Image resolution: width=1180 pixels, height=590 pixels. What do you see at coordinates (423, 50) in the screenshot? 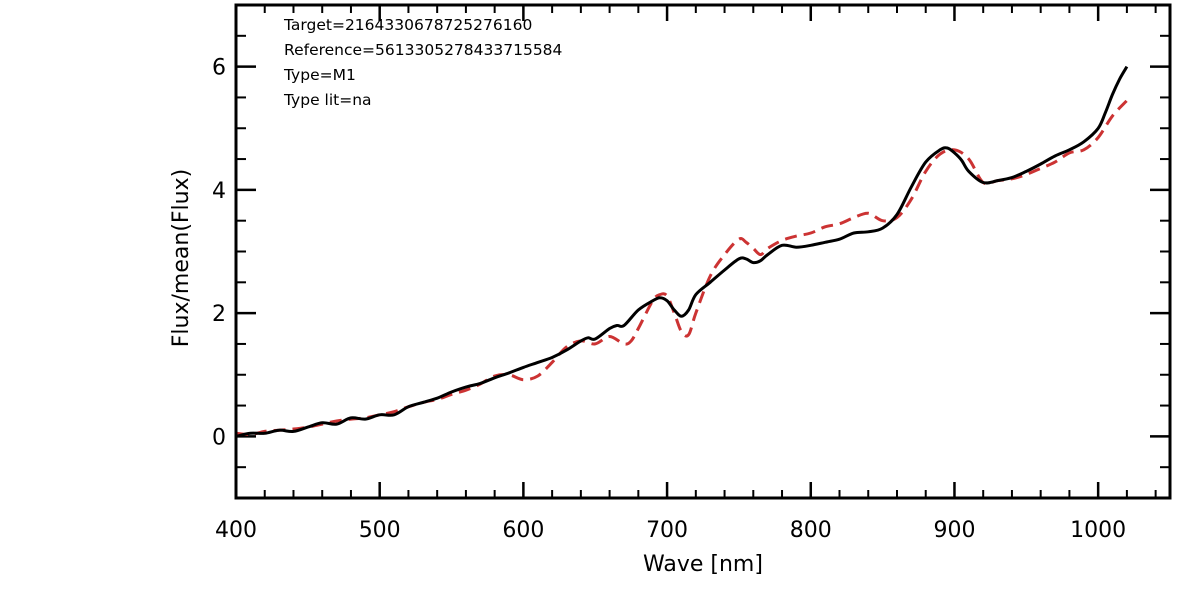
I see `annotation-line: Reference=5613305278433715584` at bounding box center [423, 50].